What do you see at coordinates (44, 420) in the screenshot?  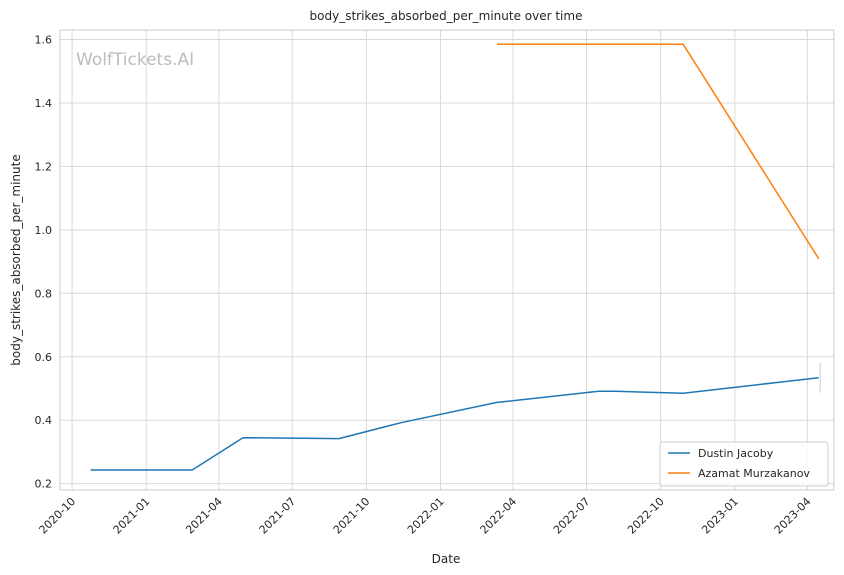 I see `y-tick-label: 0.4` at bounding box center [44, 420].